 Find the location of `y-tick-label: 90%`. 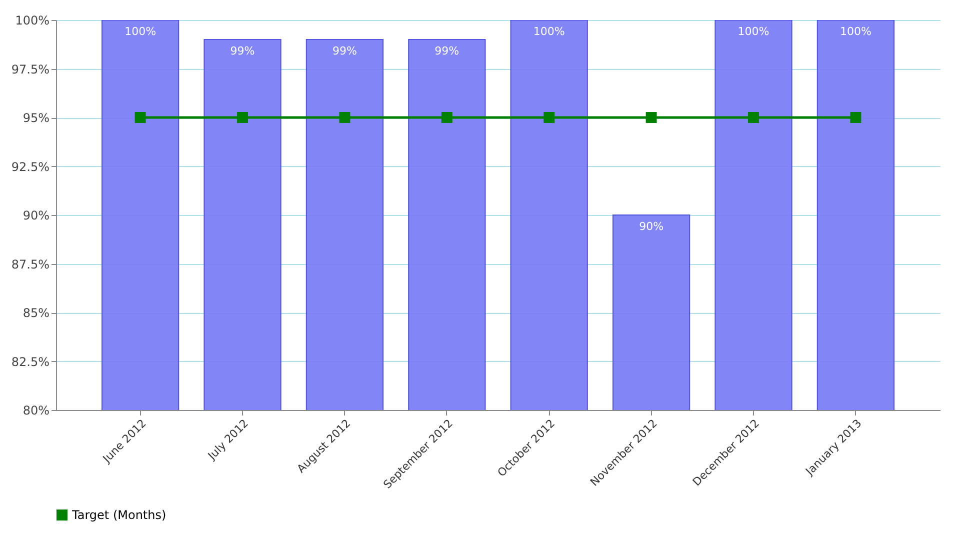

y-tick-label: 90% is located at coordinates (36, 215).